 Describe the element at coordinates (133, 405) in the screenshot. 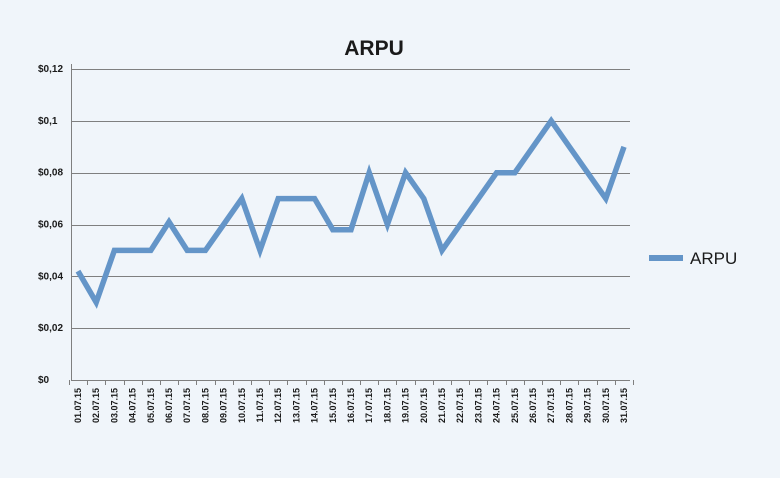

I see `x-tick-label: 04.07.15` at that location.